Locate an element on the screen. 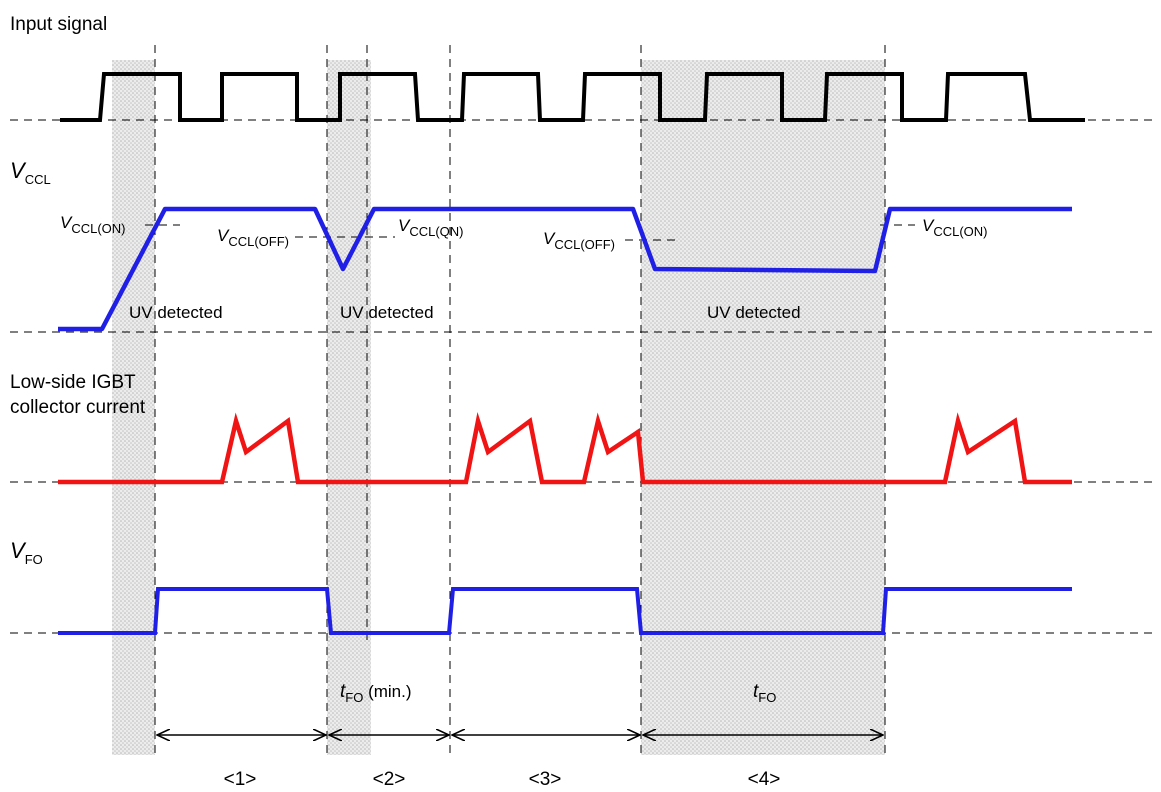 The width and height of the screenshot is (1161, 792). annot-vccl-off-2: VCCL(OFF) is located at coordinates (579, 240).